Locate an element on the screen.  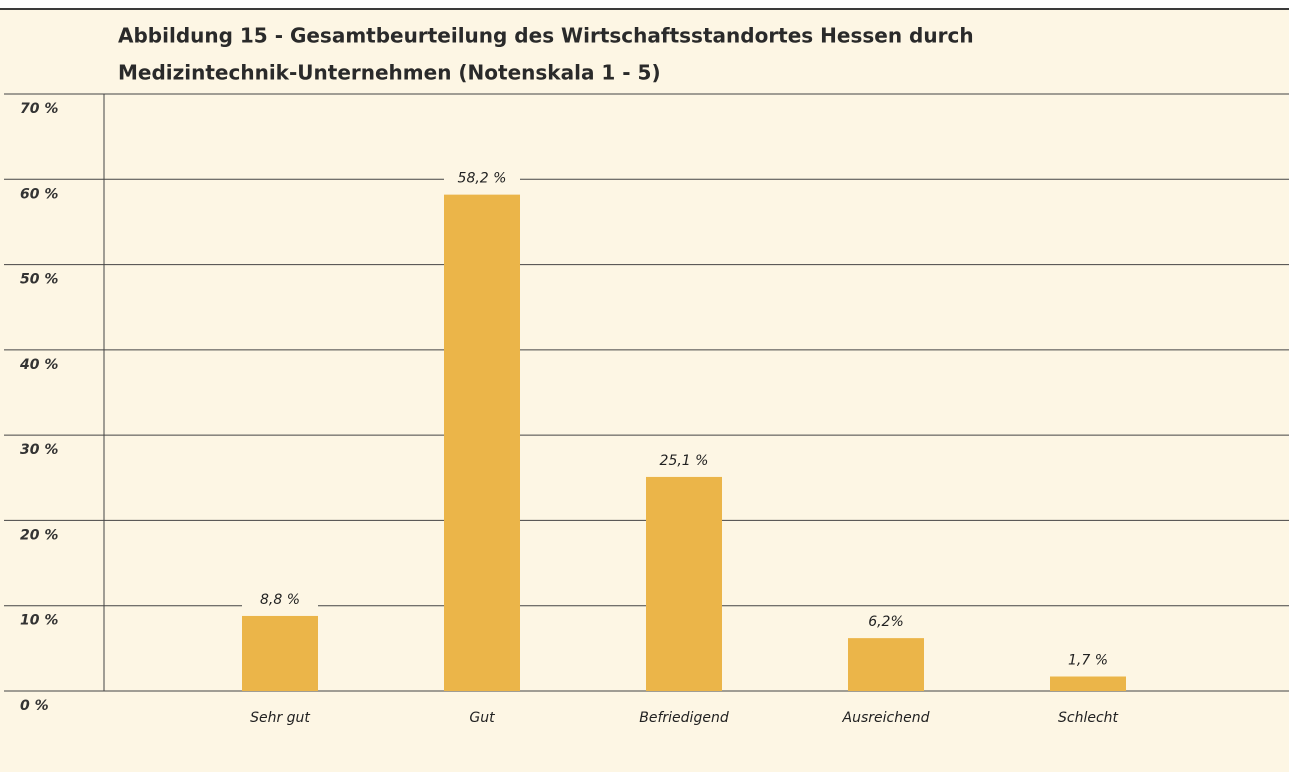
value-label: 8,8 % is located at coordinates (280, 600).